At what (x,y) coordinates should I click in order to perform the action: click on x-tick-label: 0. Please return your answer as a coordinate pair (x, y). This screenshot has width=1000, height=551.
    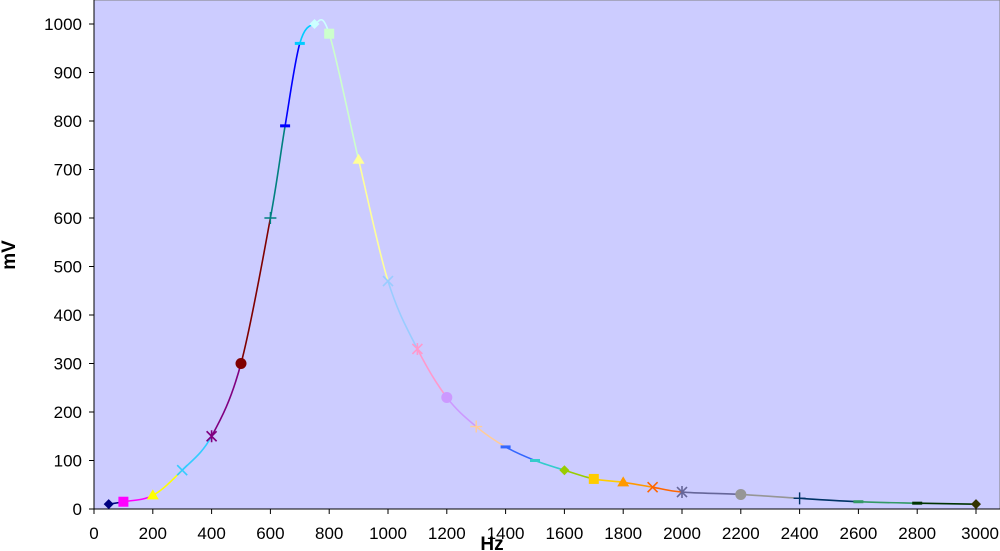
    Looking at the image, I should click on (93, 533).